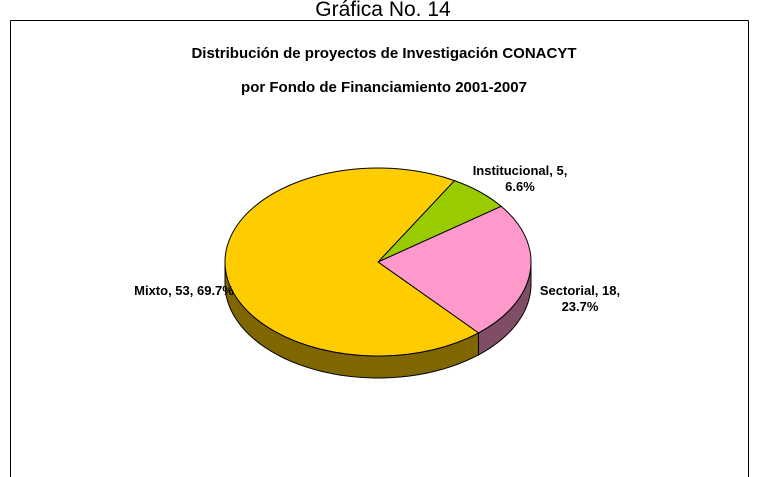 The image size is (766, 477). Describe the element at coordinates (184, 290) in the screenshot. I see `data-label: Mixto, 53, 69.7%` at that location.